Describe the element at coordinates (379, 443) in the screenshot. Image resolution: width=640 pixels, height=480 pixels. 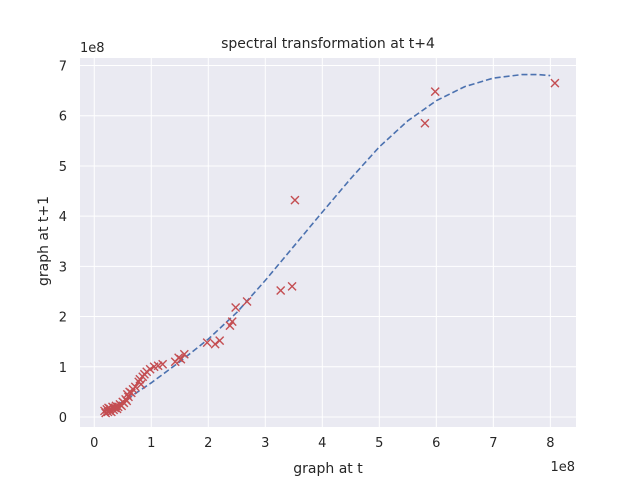
I see `x-tick-label: 5` at that location.